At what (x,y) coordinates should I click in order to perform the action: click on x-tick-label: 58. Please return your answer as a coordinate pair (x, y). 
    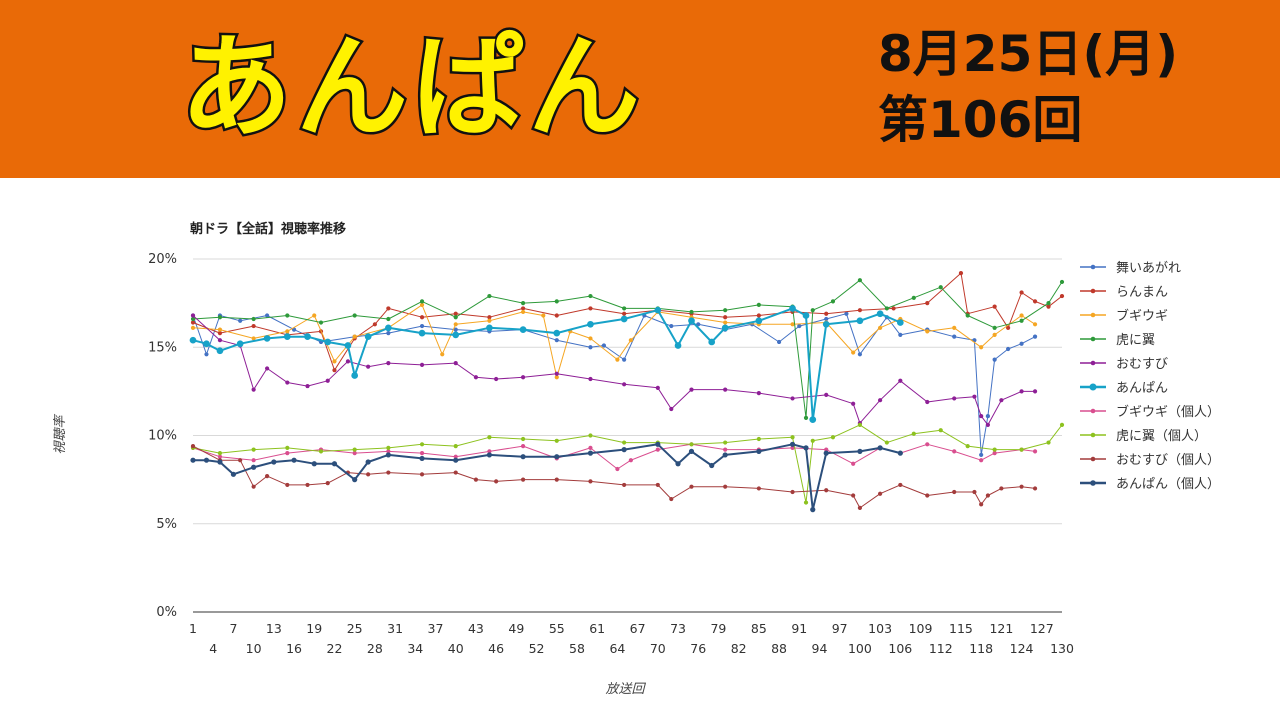
    Looking at the image, I should click on (577, 648).